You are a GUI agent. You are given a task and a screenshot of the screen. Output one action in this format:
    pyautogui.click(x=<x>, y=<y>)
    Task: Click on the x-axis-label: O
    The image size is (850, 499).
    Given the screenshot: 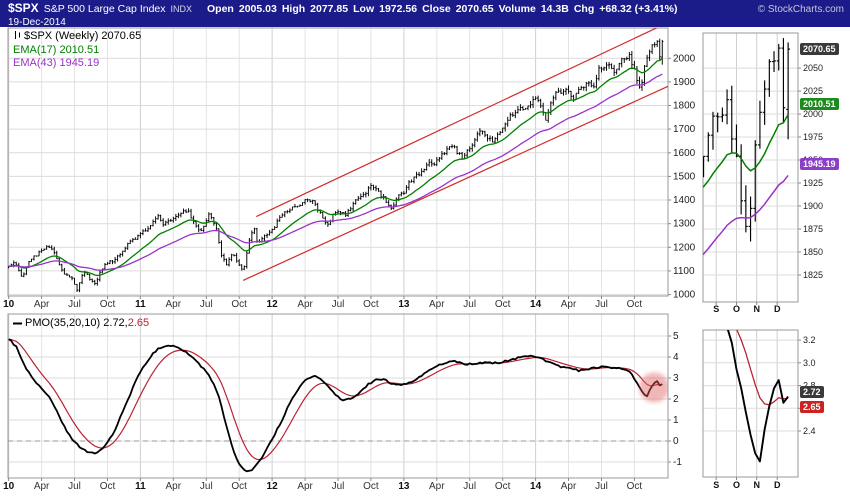 What is the action you would take?
    pyautogui.click(x=736, y=485)
    